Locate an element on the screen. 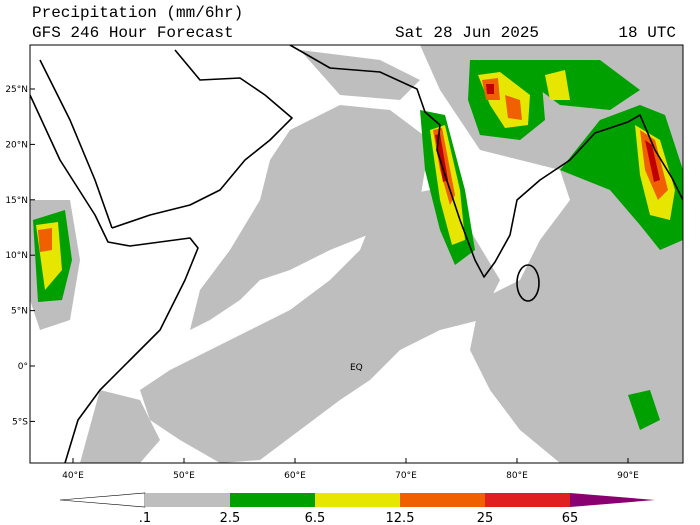 Image resolution: width=700 pixels, height=525 pixels. lon-label: 90°E is located at coordinates (628, 476).